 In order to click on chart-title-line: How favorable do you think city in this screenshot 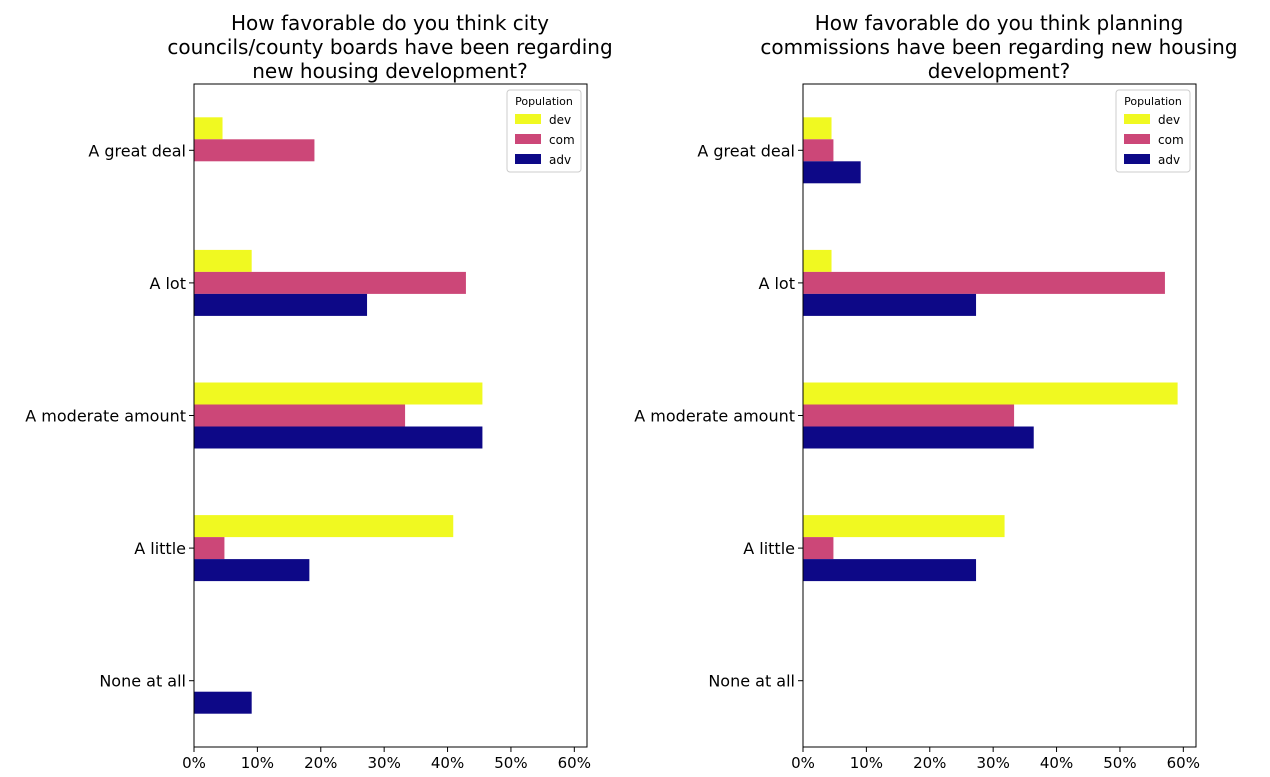, I will do `click(390, 23)`.